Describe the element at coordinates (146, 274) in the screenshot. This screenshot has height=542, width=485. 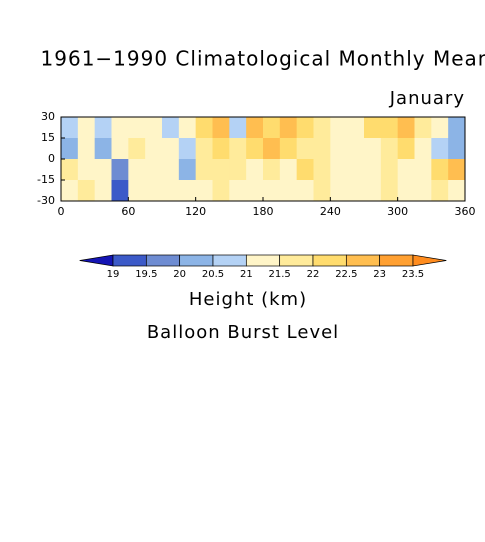
I see `colorbar-tick-label: 19.5` at that location.